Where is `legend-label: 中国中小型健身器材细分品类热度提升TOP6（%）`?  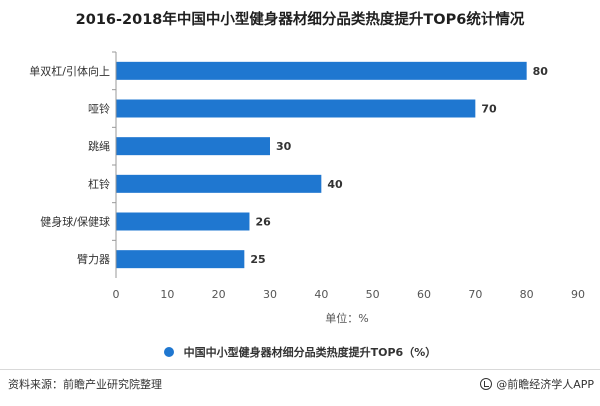 legend-label: 中国中小型健身器材细分品类热度提升TOP6（%） is located at coordinates (310, 352).